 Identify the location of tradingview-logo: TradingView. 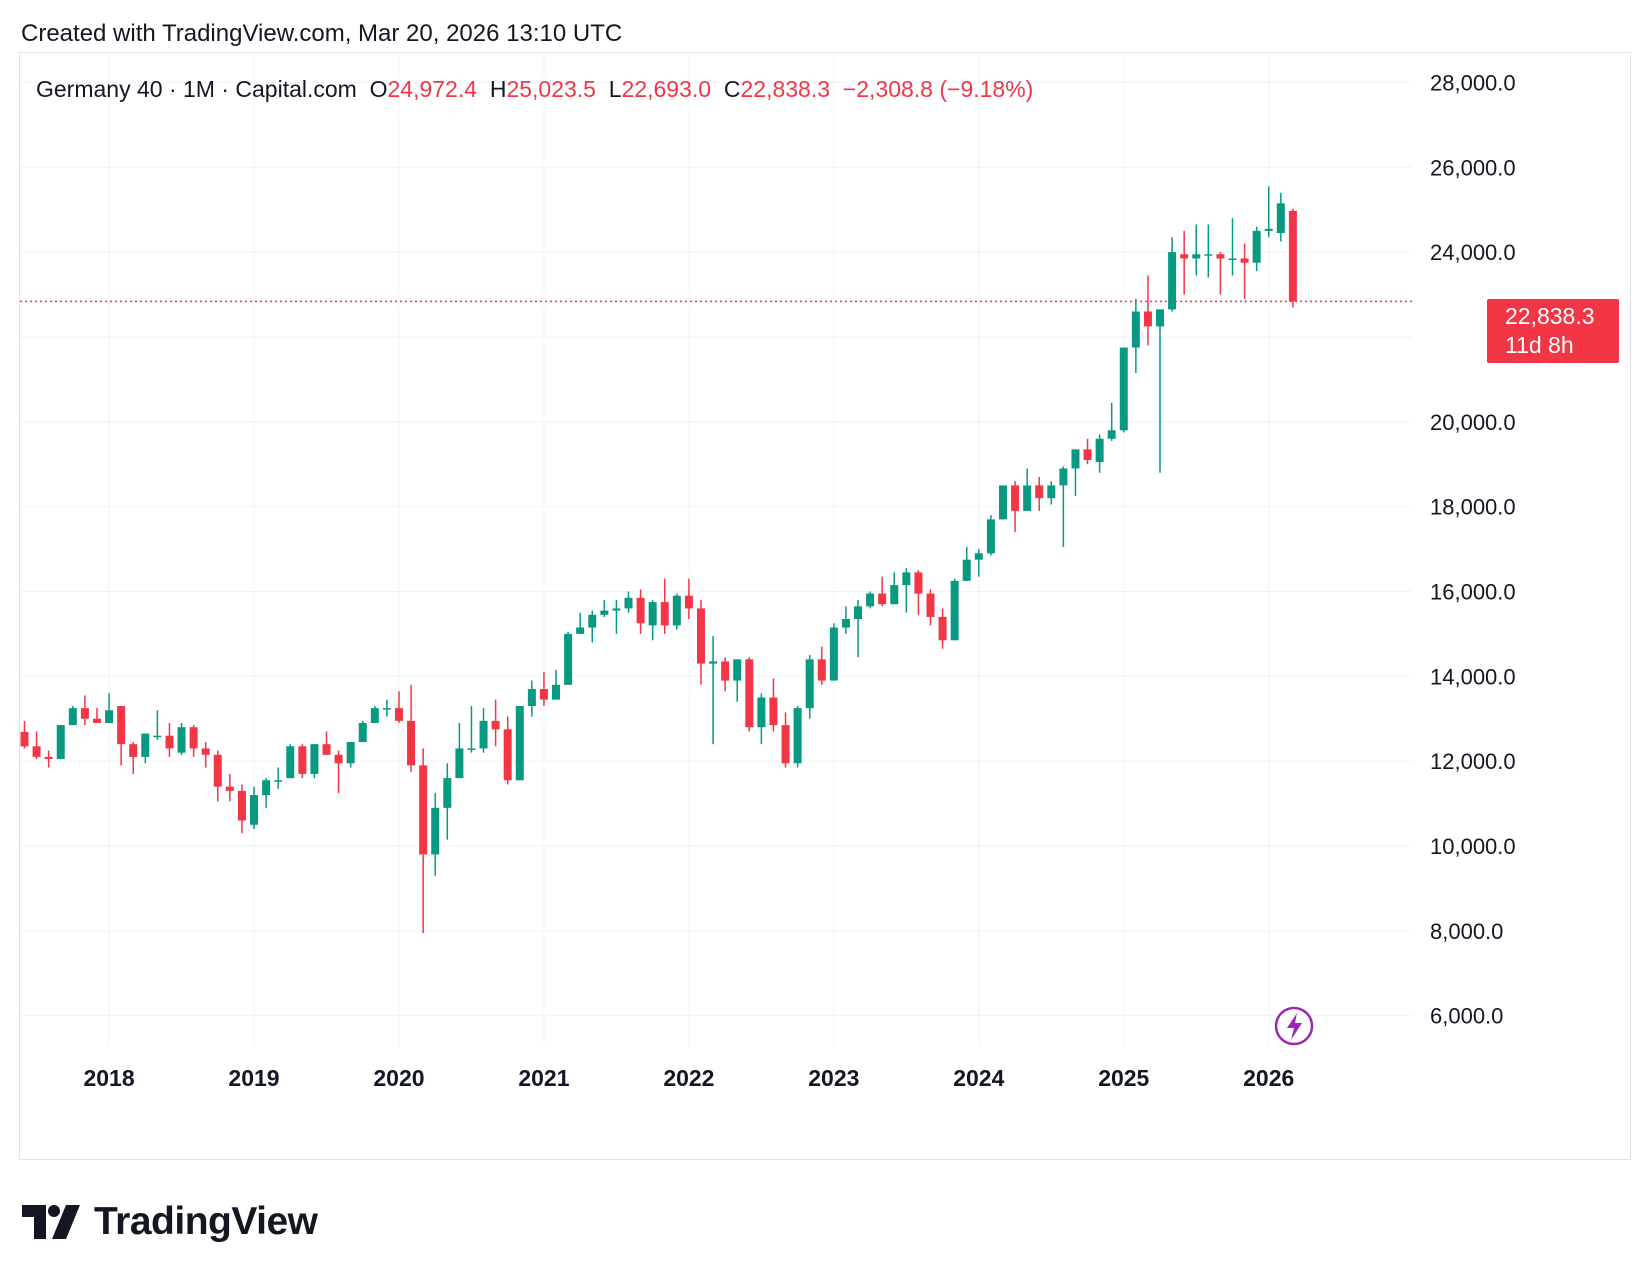
(170, 1222).